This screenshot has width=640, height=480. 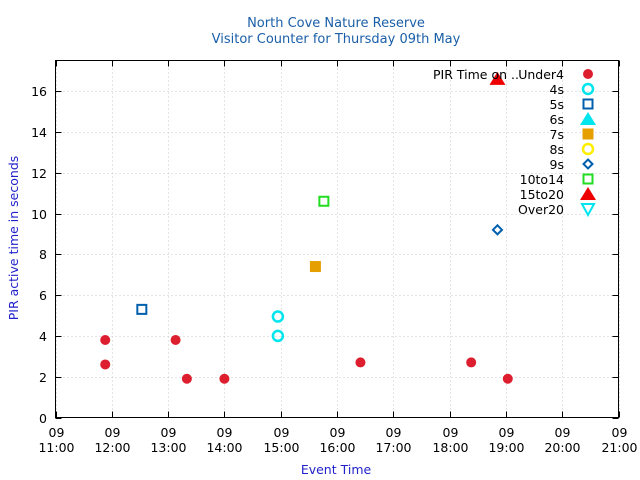 What do you see at coordinates (541, 74) in the screenshot?
I see `legend-label: Under4` at bounding box center [541, 74].